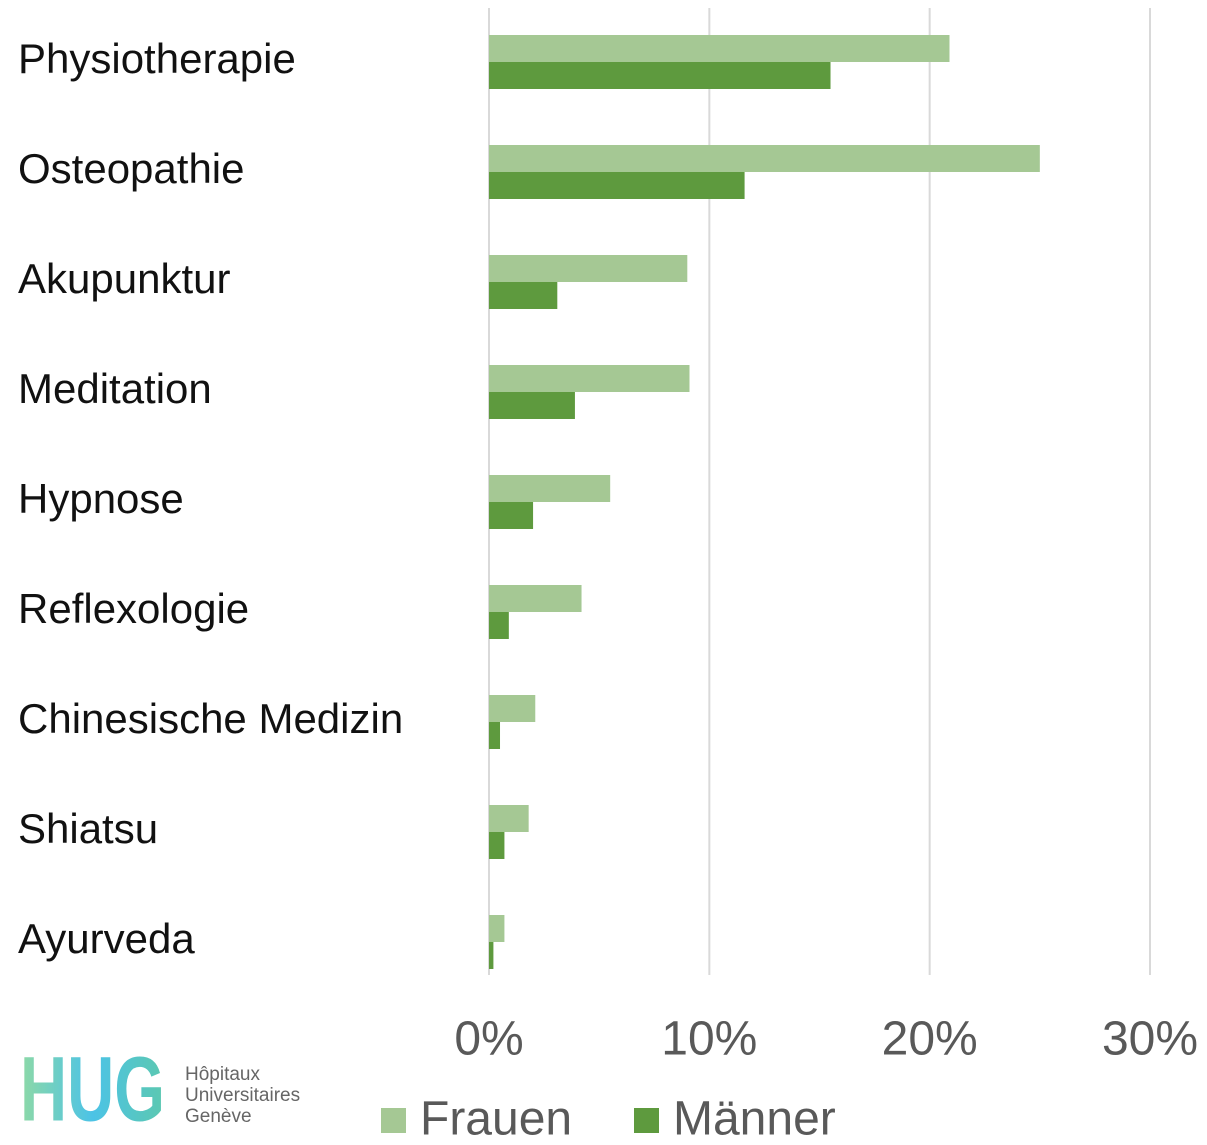 Image resolution: width=1207 pixels, height=1145 pixels. What do you see at coordinates (92, 1089) in the screenshot?
I see `logo-mark: HUG` at bounding box center [92, 1089].